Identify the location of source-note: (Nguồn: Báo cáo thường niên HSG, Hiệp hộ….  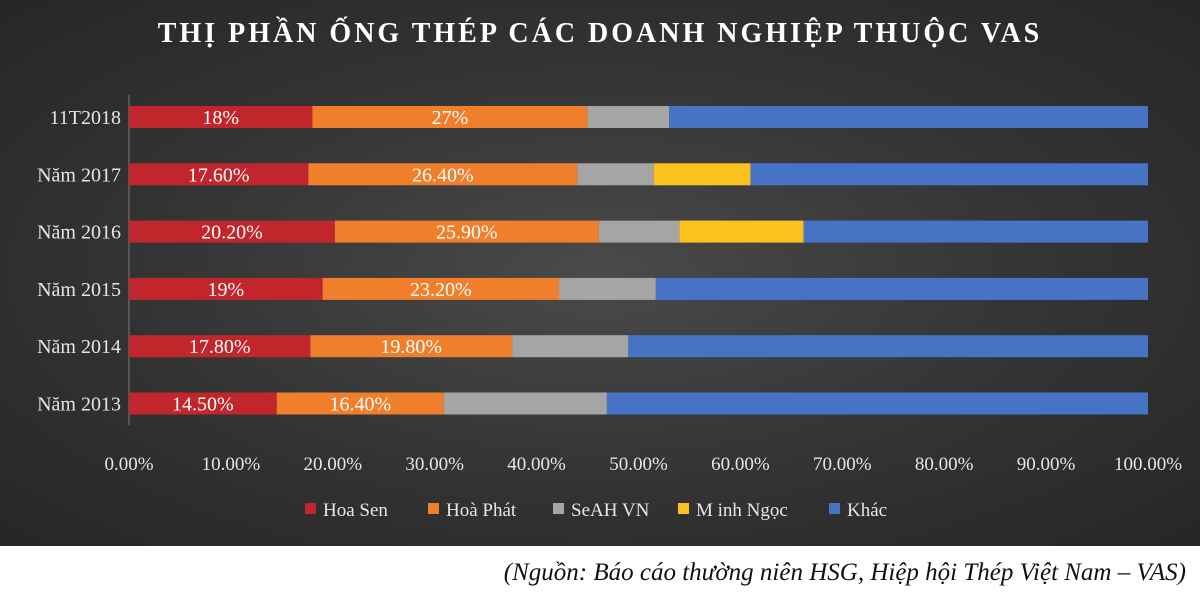
(844, 572).